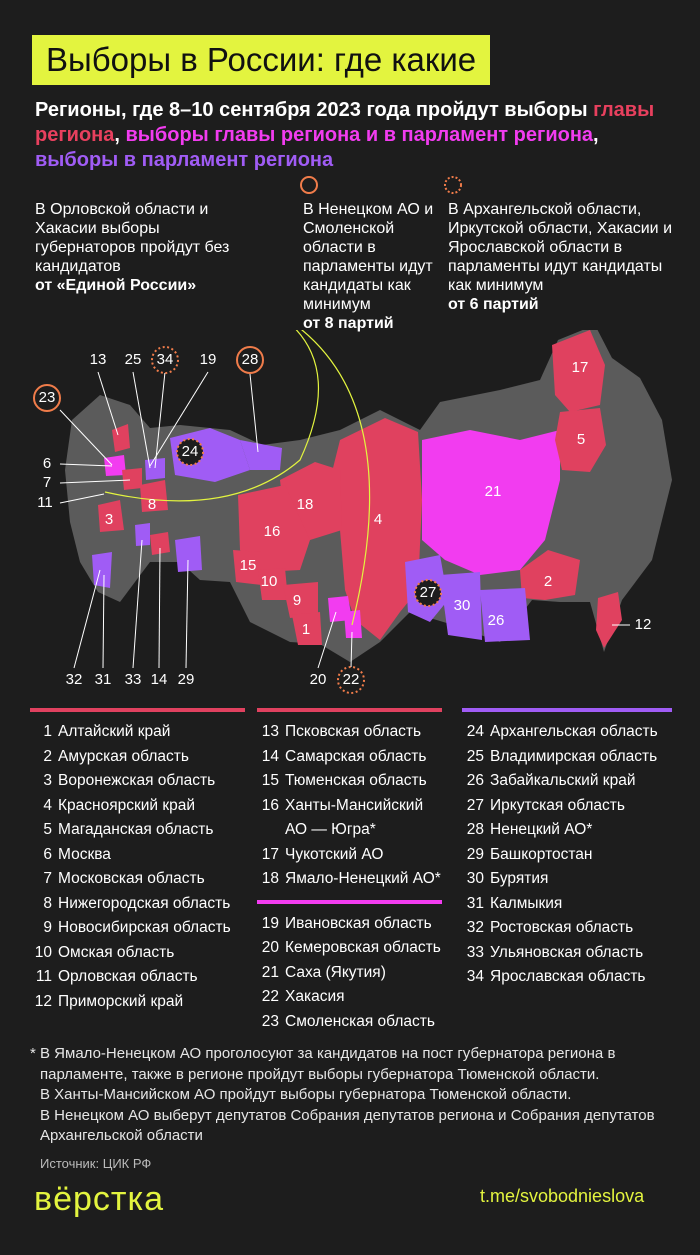  I want to click on legend-name: Ивановская область, so click(358, 923).